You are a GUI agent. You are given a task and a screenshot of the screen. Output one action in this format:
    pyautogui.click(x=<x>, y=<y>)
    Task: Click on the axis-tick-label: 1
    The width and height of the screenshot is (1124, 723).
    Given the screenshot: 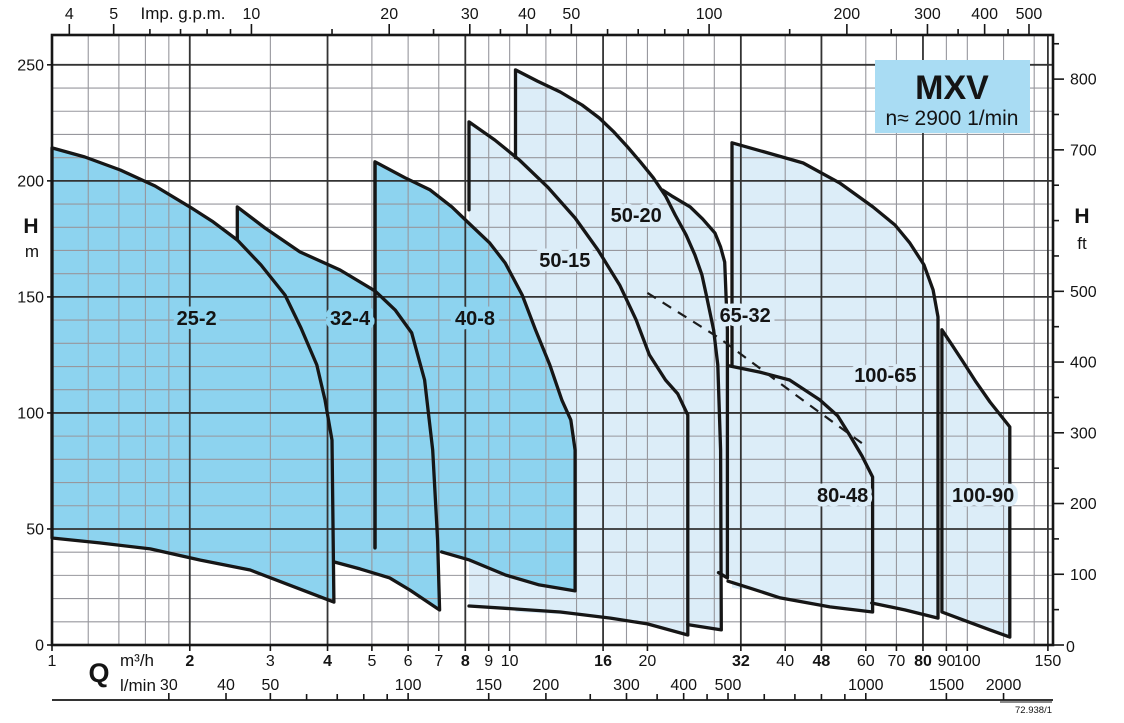 What is the action you would take?
    pyautogui.click(x=52, y=661)
    